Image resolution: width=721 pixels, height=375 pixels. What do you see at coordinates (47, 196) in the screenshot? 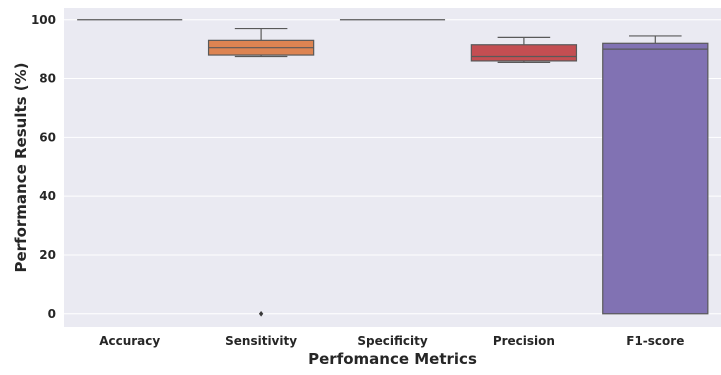
I see `y-tick-label: 40` at bounding box center [47, 196].